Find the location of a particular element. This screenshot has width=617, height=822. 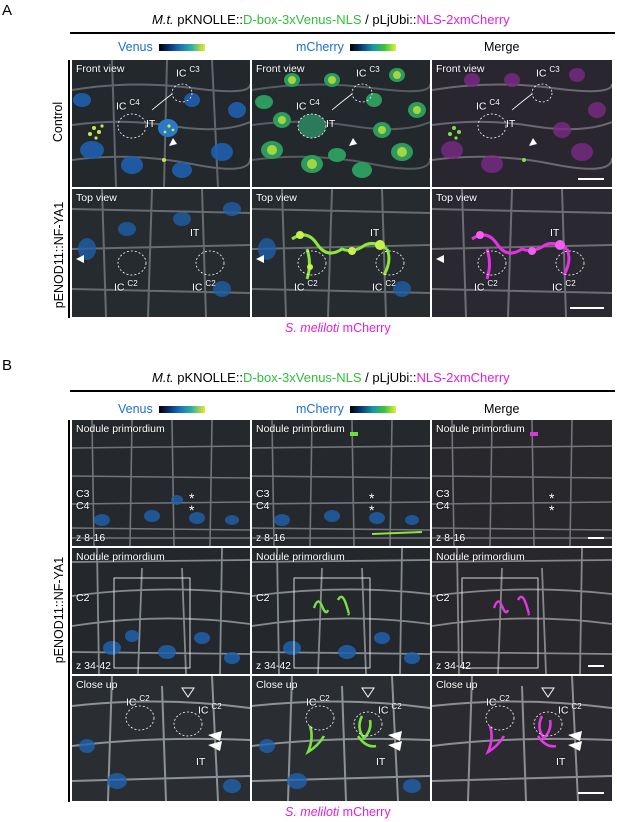

b1-scale-bar is located at coordinates (596, 538).